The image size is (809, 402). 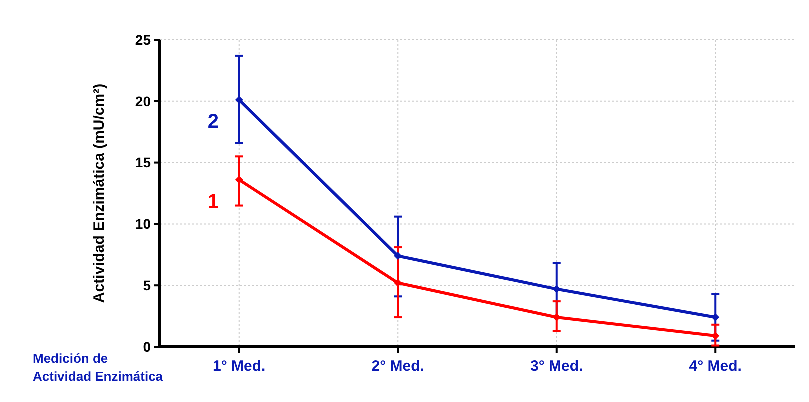 What do you see at coordinates (239, 366) in the screenshot?
I see `x-tick-label: 1° Med.` at bounding box center [239, 366].